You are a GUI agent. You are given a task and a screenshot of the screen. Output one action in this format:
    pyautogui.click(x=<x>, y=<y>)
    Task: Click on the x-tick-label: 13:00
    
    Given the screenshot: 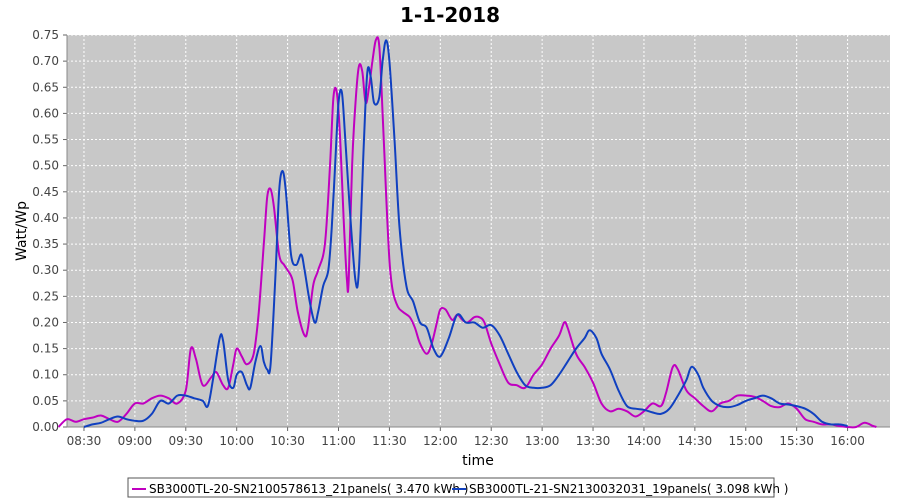 What is the action you would take?
    pyautogui.click(x=542, y=441)
    